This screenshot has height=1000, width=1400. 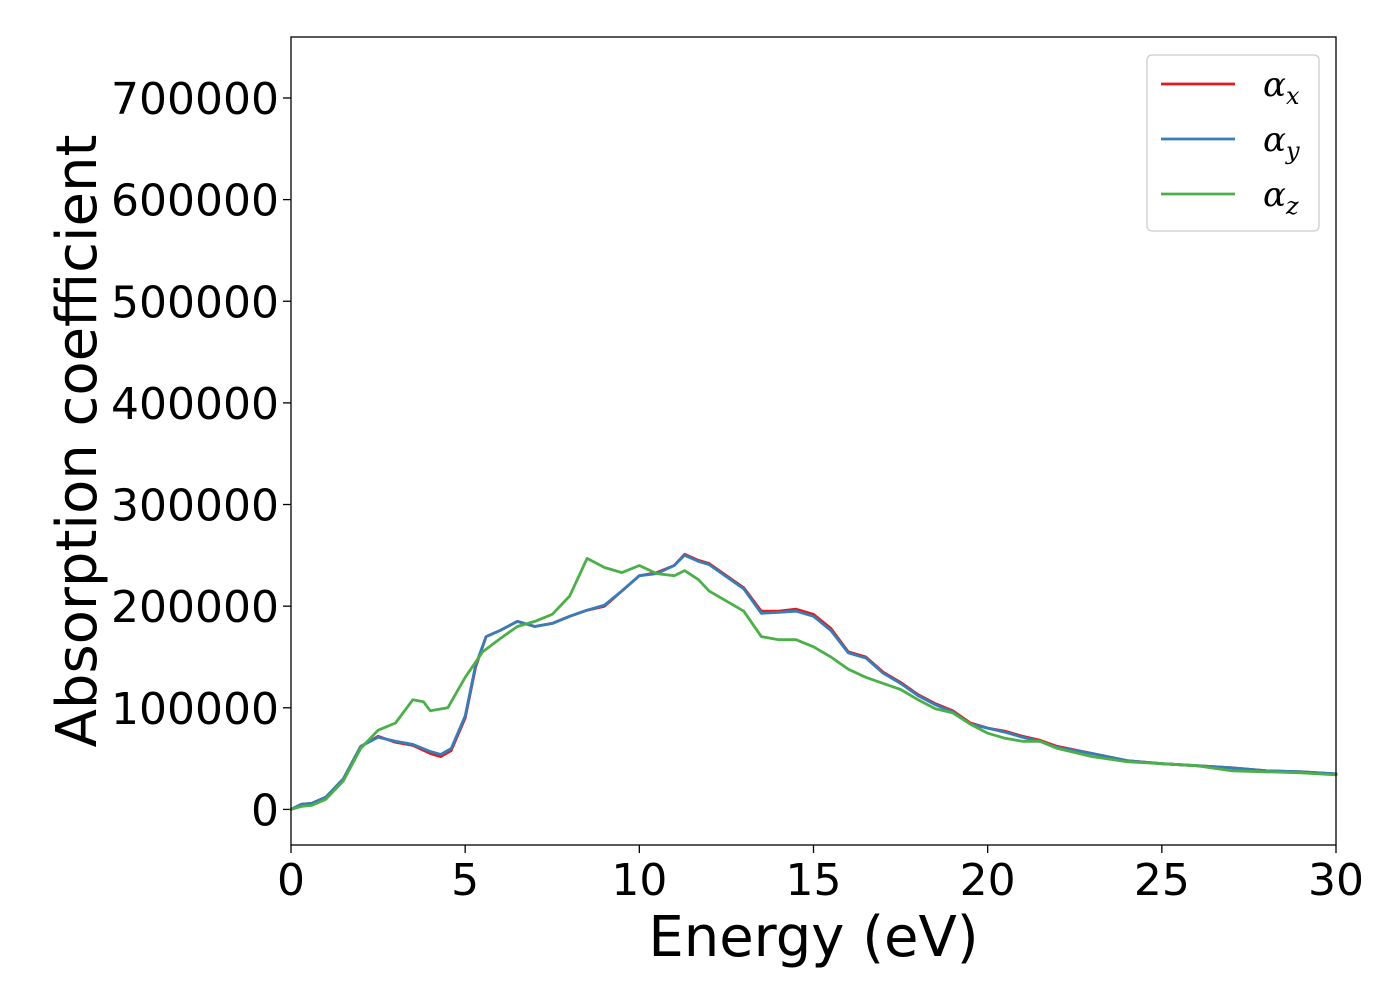 I want to click on y-axis-title: Absorption coefficient, so click(x=77, y=441).